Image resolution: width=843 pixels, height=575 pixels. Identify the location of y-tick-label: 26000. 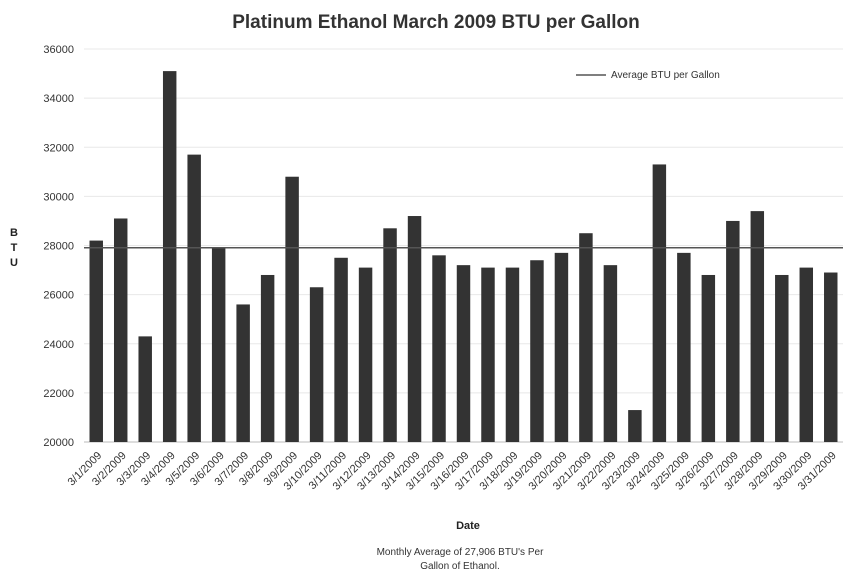
(58, 296).